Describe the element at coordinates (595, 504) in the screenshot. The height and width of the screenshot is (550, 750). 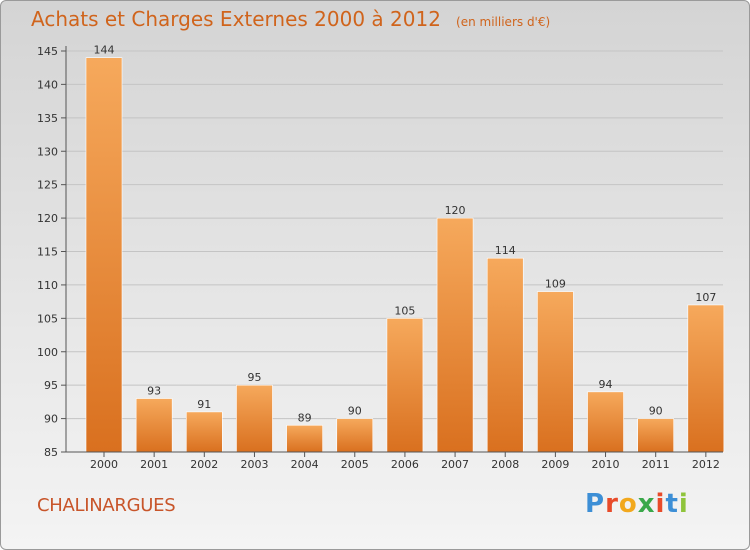
I see `logo-letter: P` at that location.